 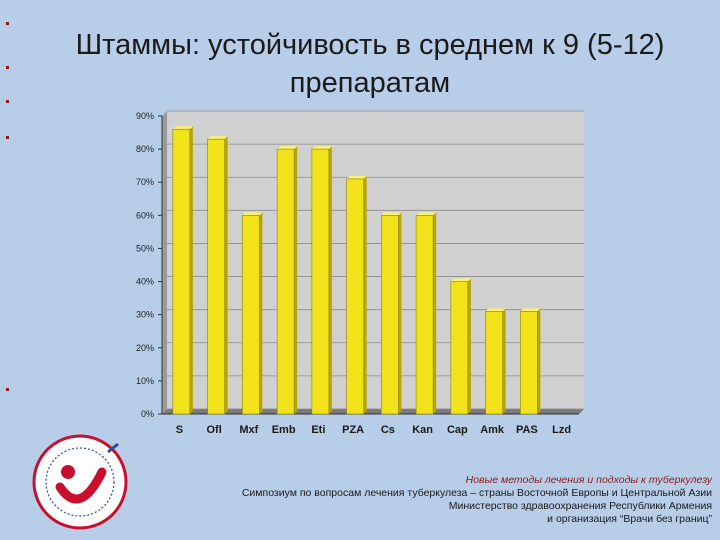 What do you see at coordinates (145, 381) in the screenshot?
I see `y-tick-label: 10%` at bounding box center [145, 381].